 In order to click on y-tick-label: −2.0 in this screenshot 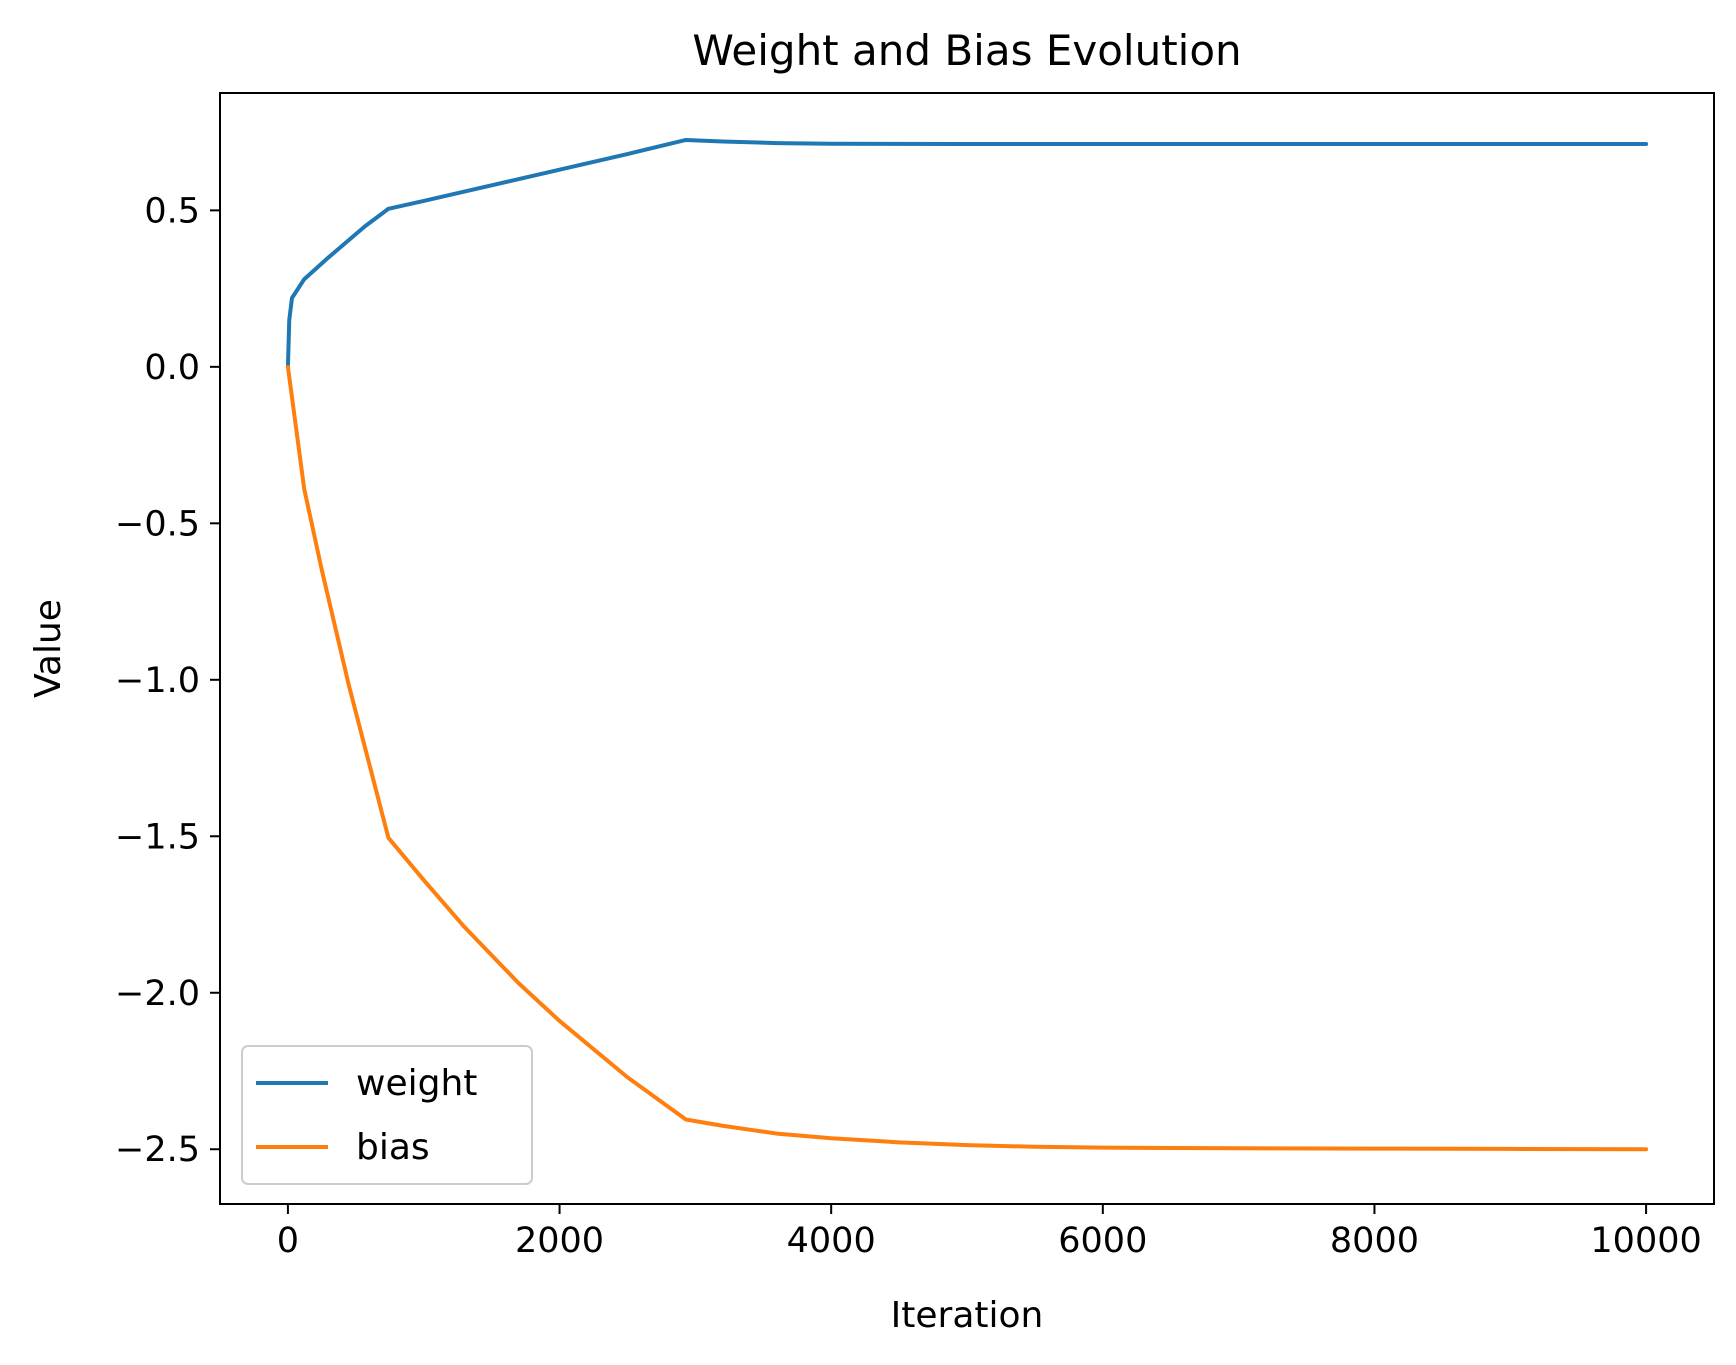, I will do `click(157, 994)`.